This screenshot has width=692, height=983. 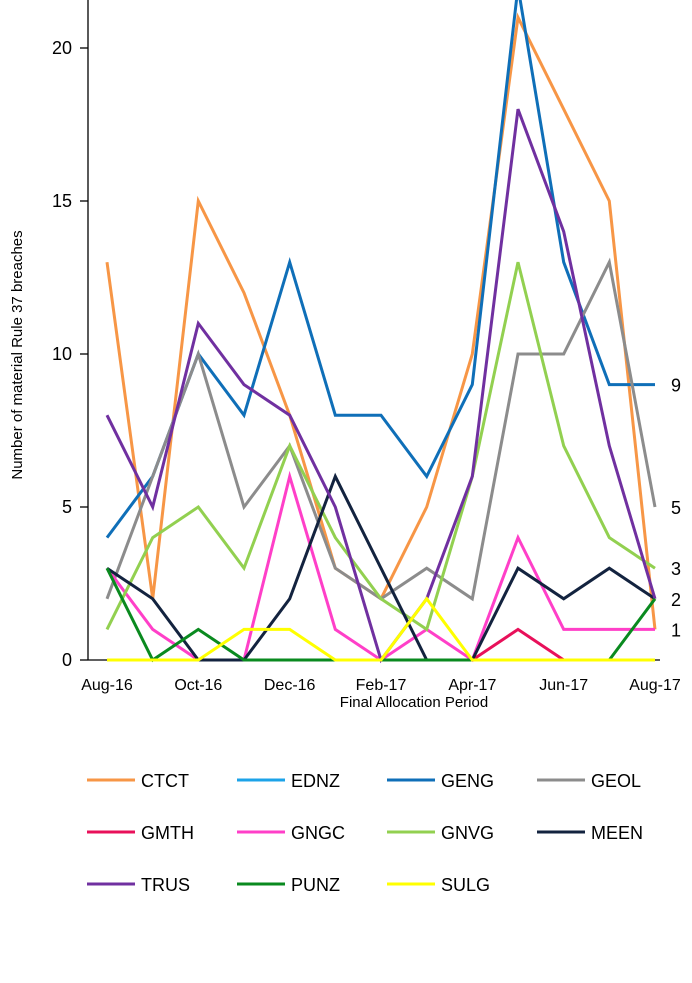 I want to click on y-axis-title: Number of material Rule 37 breaches, so click(x=17, y=354).